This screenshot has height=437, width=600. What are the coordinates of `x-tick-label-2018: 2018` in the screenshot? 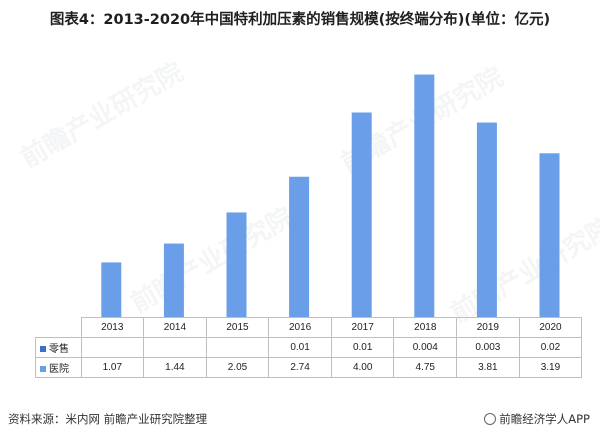 It's located at (425, 327).